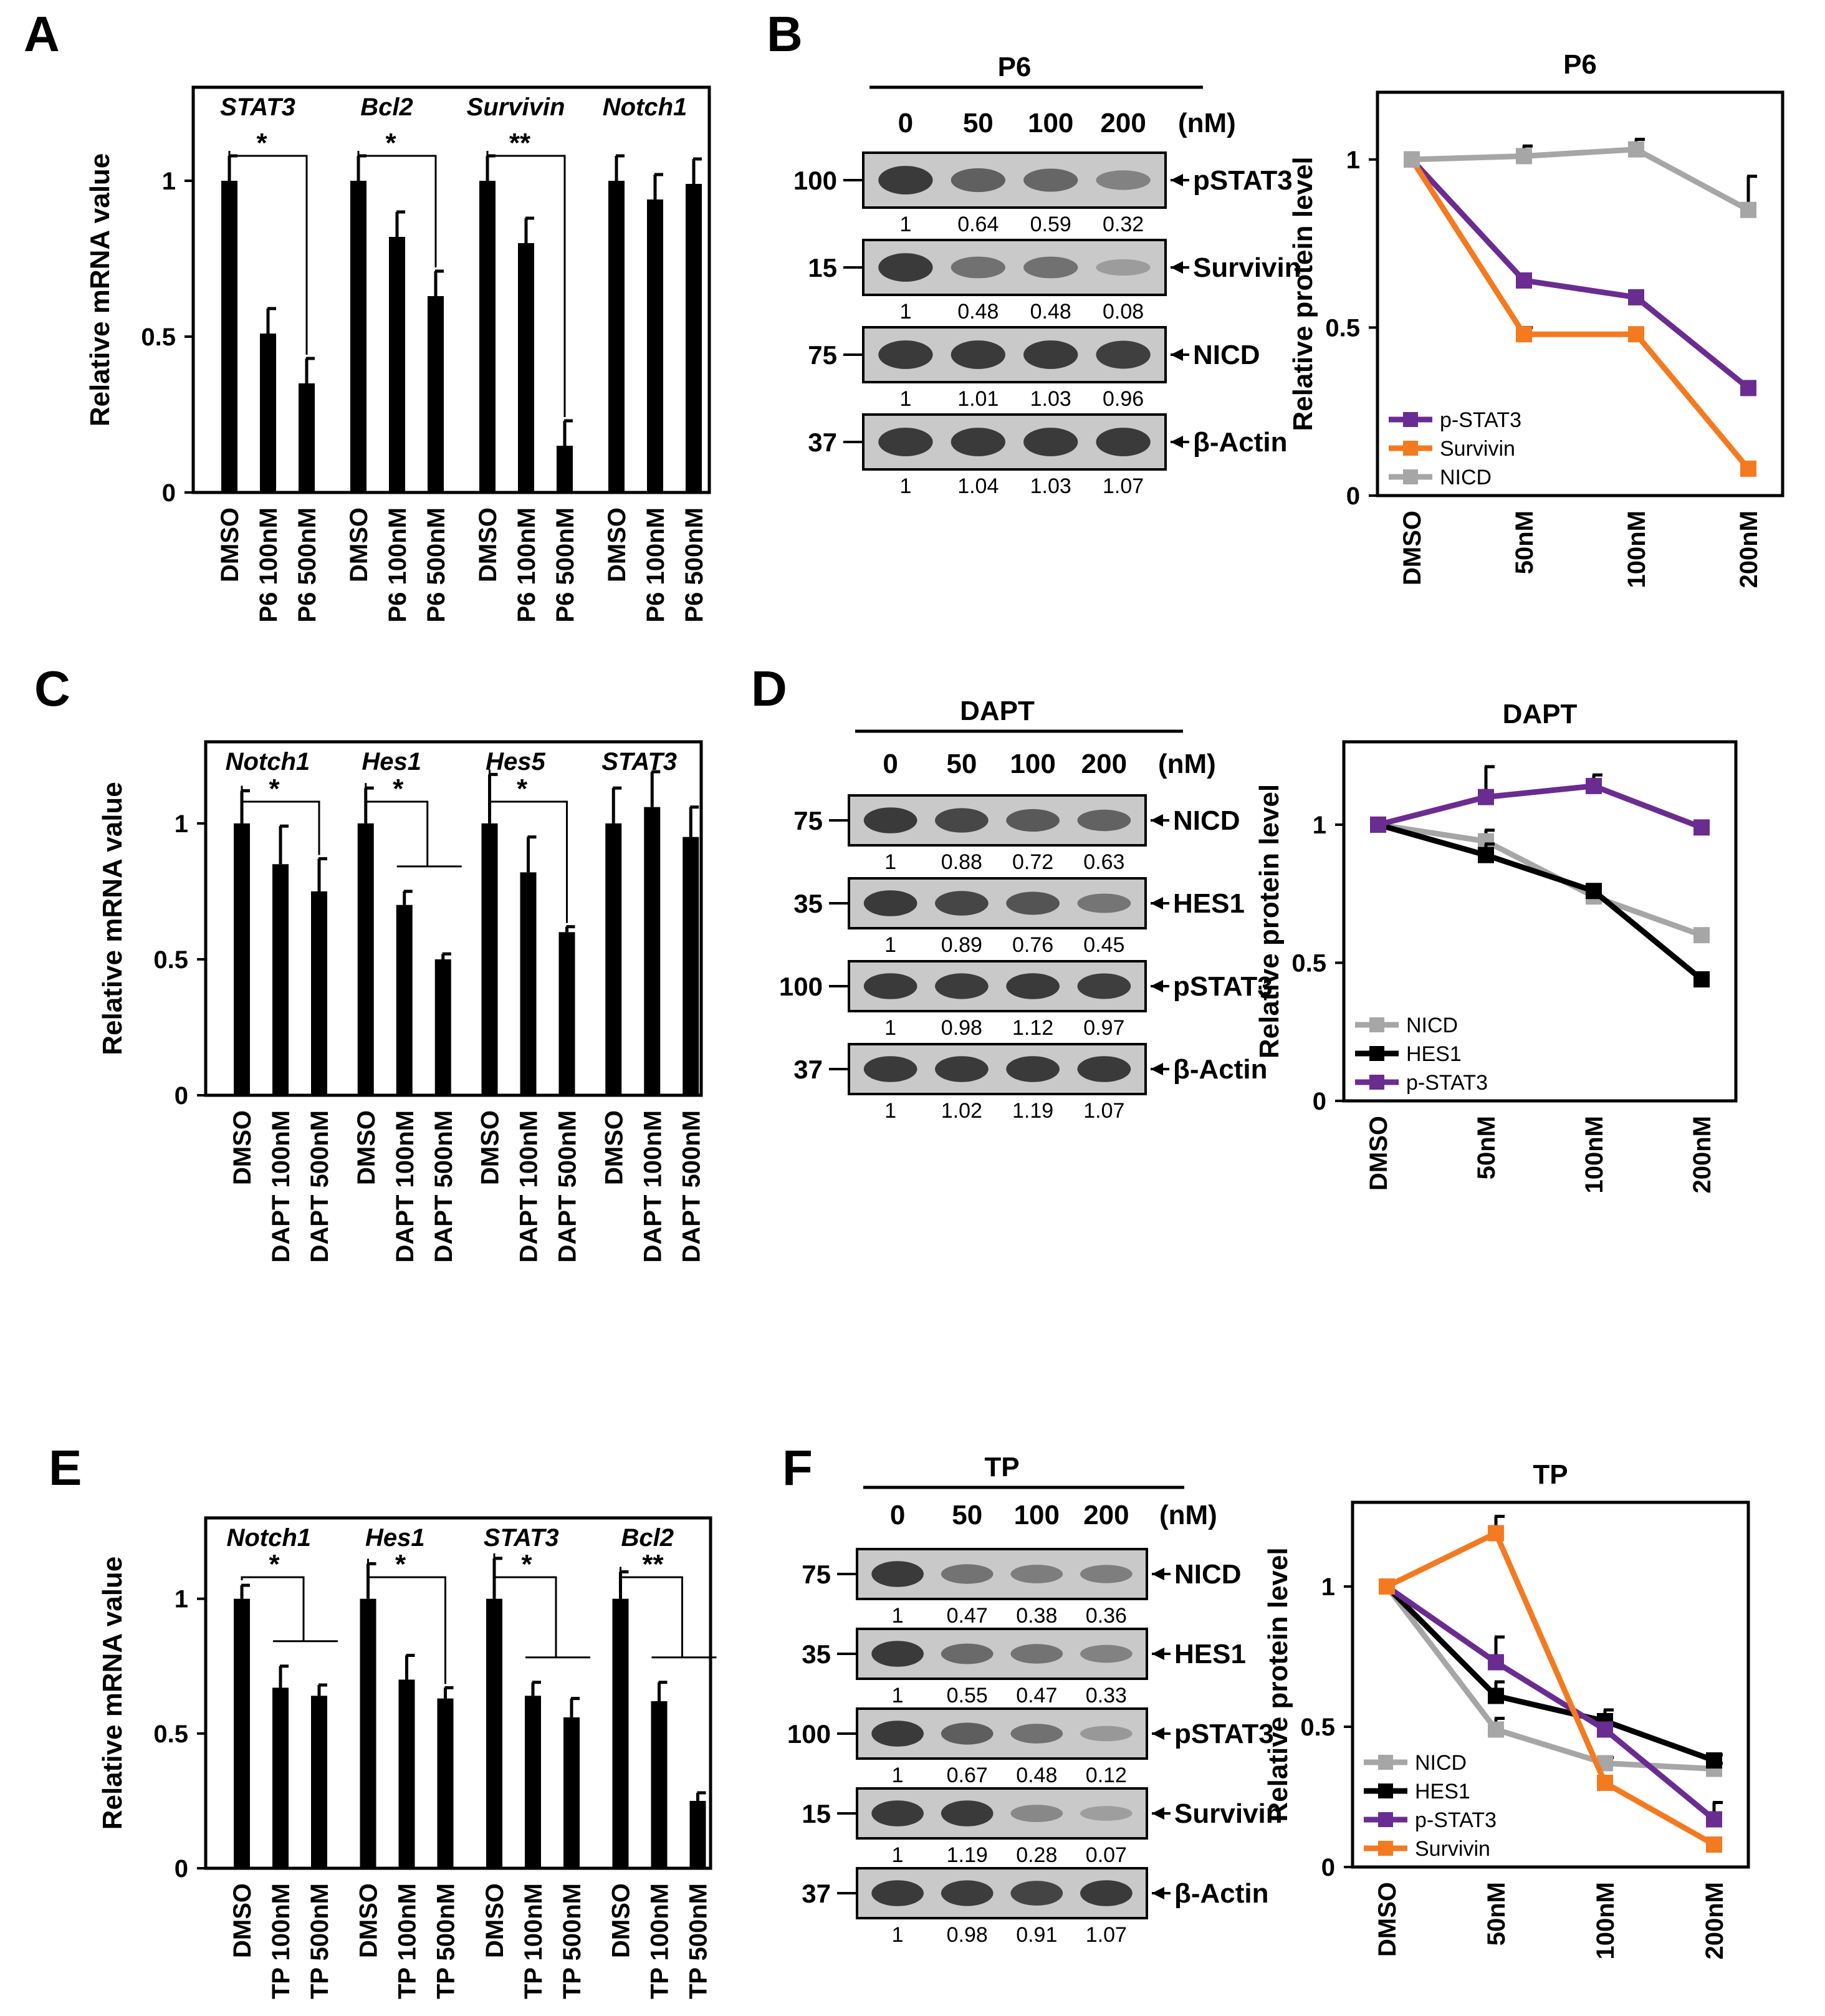 The width and height of the screenshot is (1825, 2016). Describe the element at coordinates (816, 1575) in the screenshot. I see `molecular-weight-label: 75` at that location.